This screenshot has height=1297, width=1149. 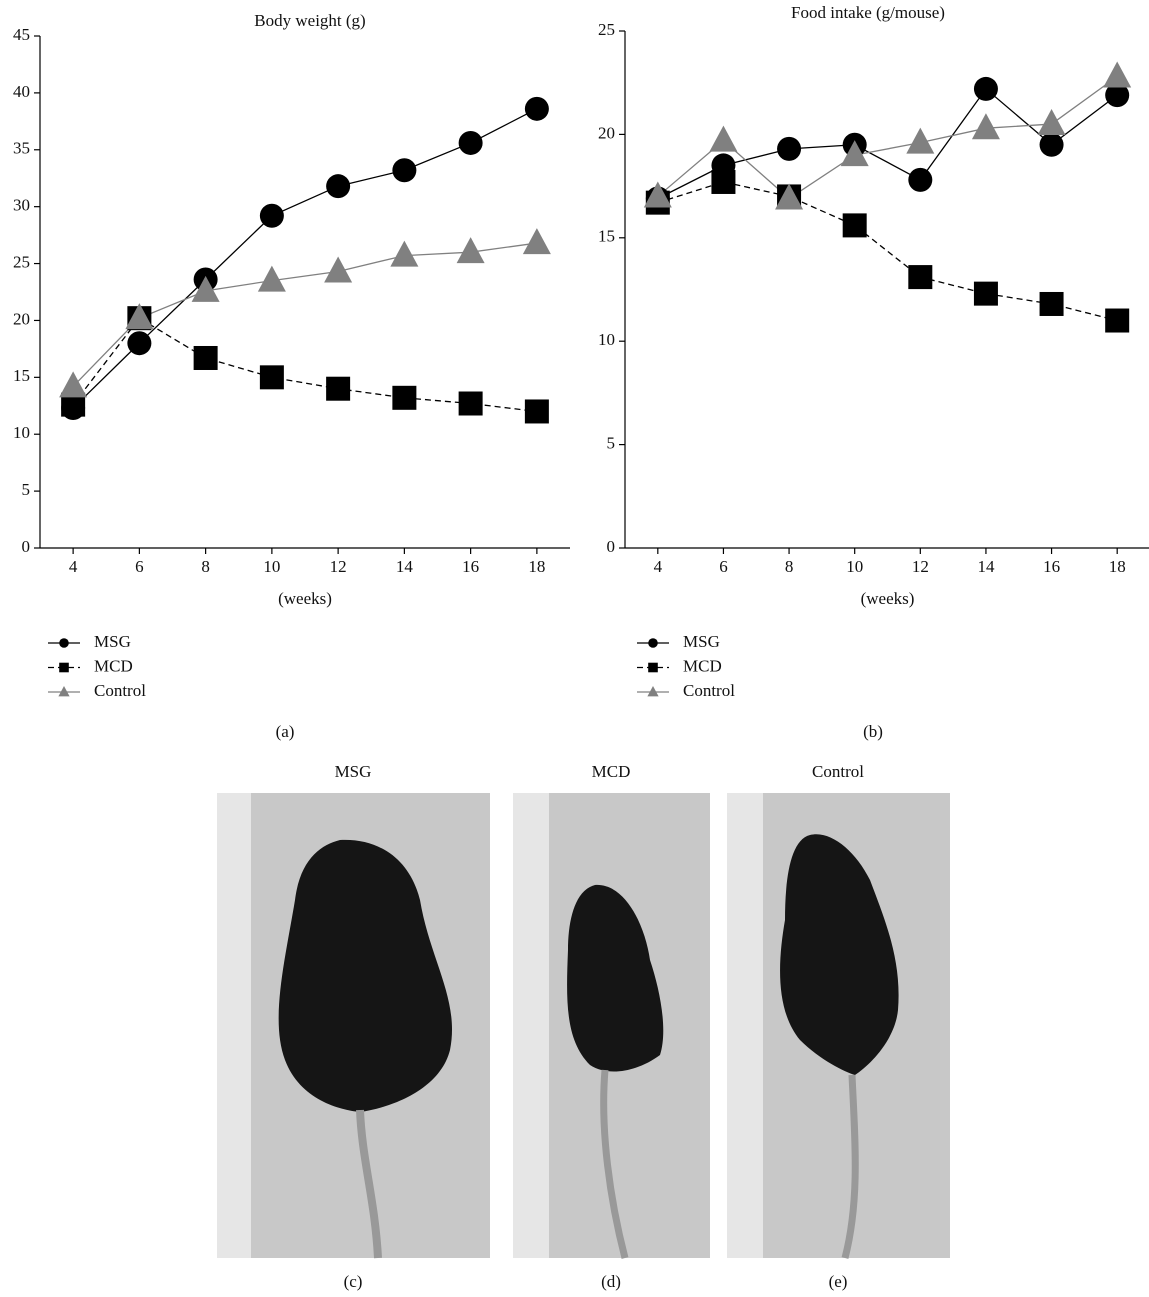 What do you see at coordinates (309, 20) in the screenshot?
I see `chart-title: Body weight (g)` at bounding box center [309, 20].